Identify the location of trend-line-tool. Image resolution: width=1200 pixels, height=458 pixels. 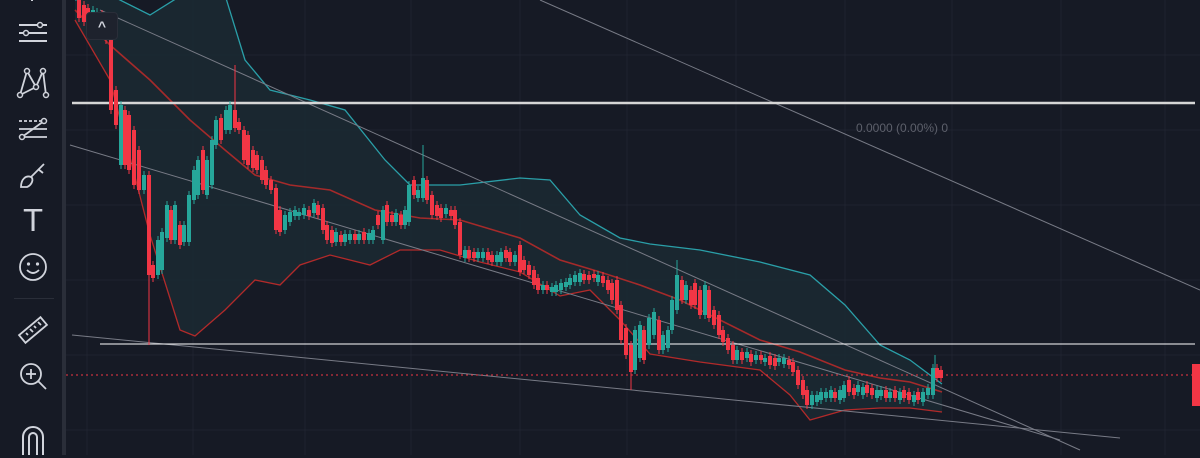
(33, 34).